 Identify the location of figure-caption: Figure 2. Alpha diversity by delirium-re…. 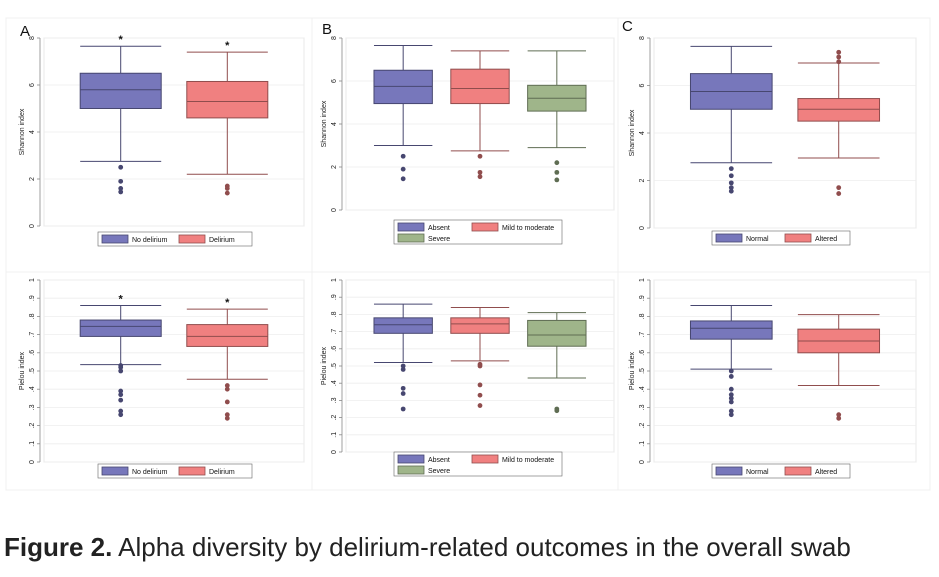
(427, 547).